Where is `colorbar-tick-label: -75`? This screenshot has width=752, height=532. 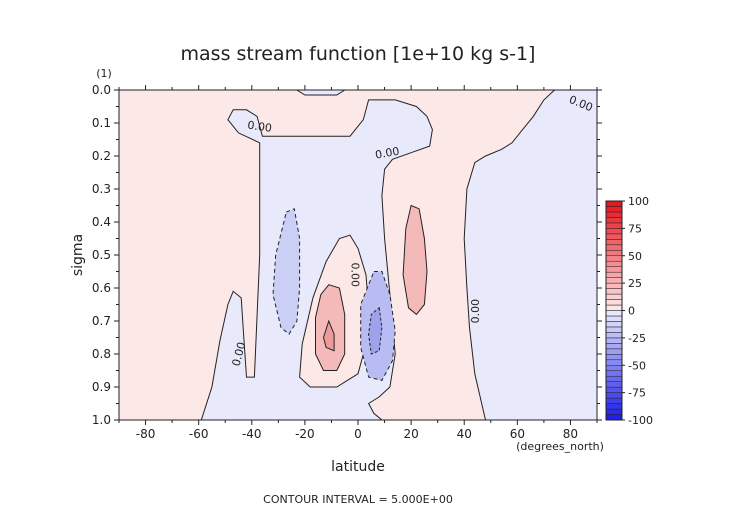 colorbar-tick-label: -75 is located at coordinates (637, 393).